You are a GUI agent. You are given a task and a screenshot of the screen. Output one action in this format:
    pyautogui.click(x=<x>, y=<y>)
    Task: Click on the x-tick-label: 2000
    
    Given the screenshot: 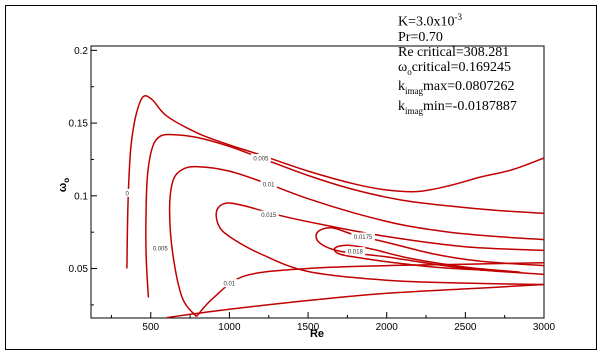 What is the action you would take?
    pyautogui.click(x=387, y=327)
    